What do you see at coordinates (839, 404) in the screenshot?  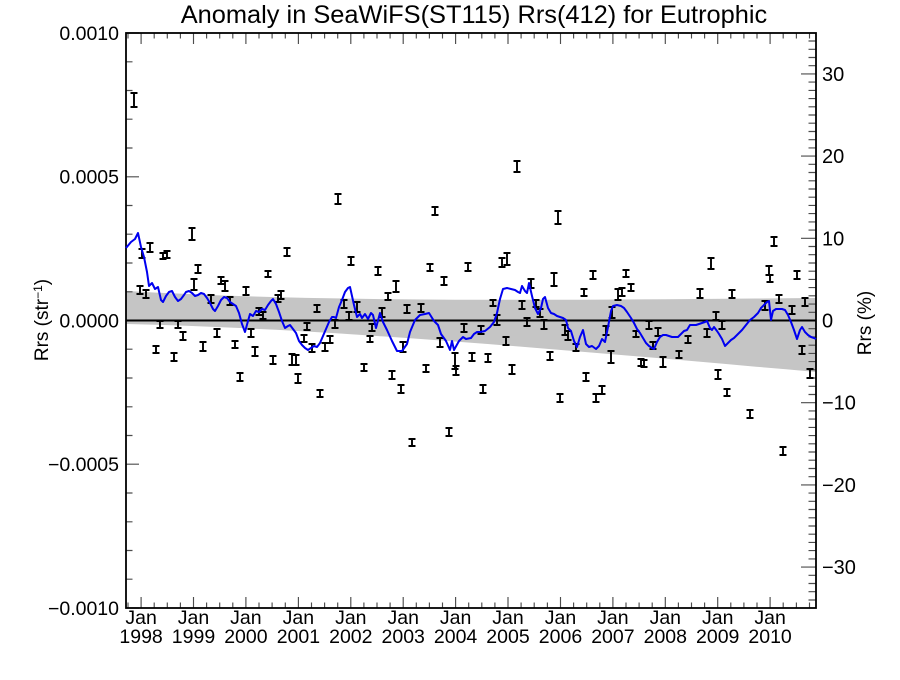 I see `svg-text: −10` at bounding box center [839, 404].